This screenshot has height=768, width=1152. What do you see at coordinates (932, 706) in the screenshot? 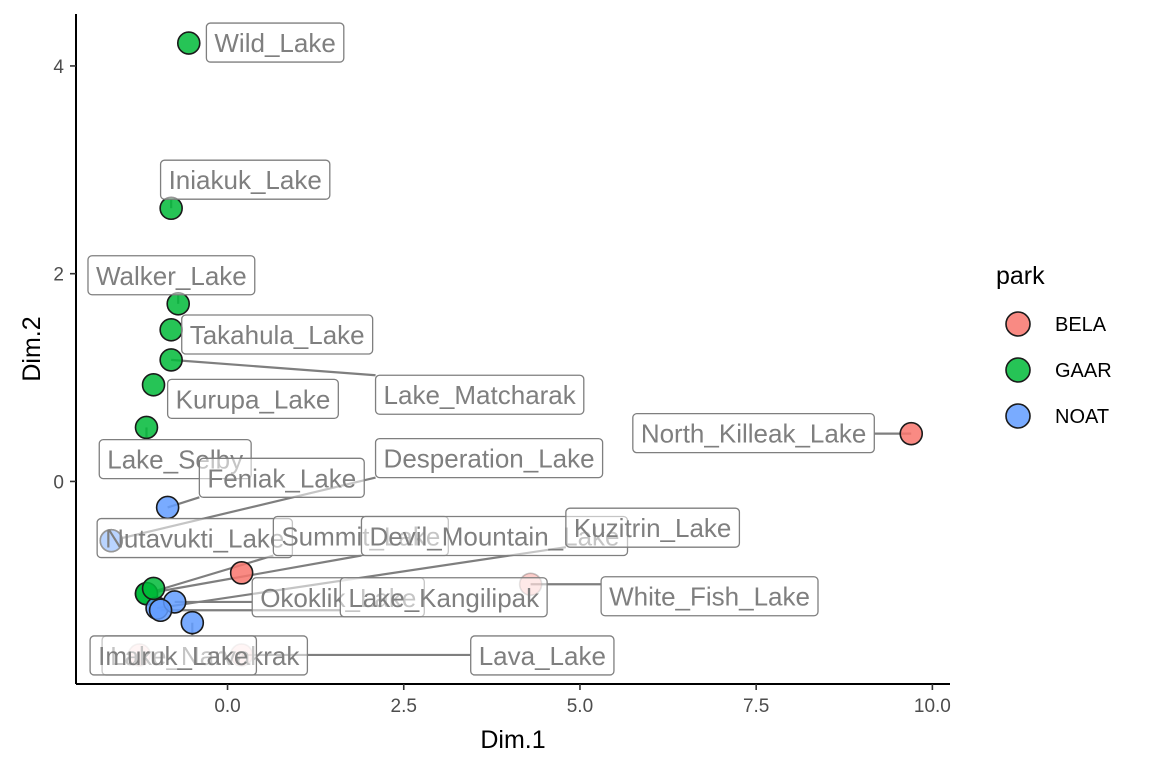
I see `x-tick-label: 10.0` at bounding box center [932, 706].